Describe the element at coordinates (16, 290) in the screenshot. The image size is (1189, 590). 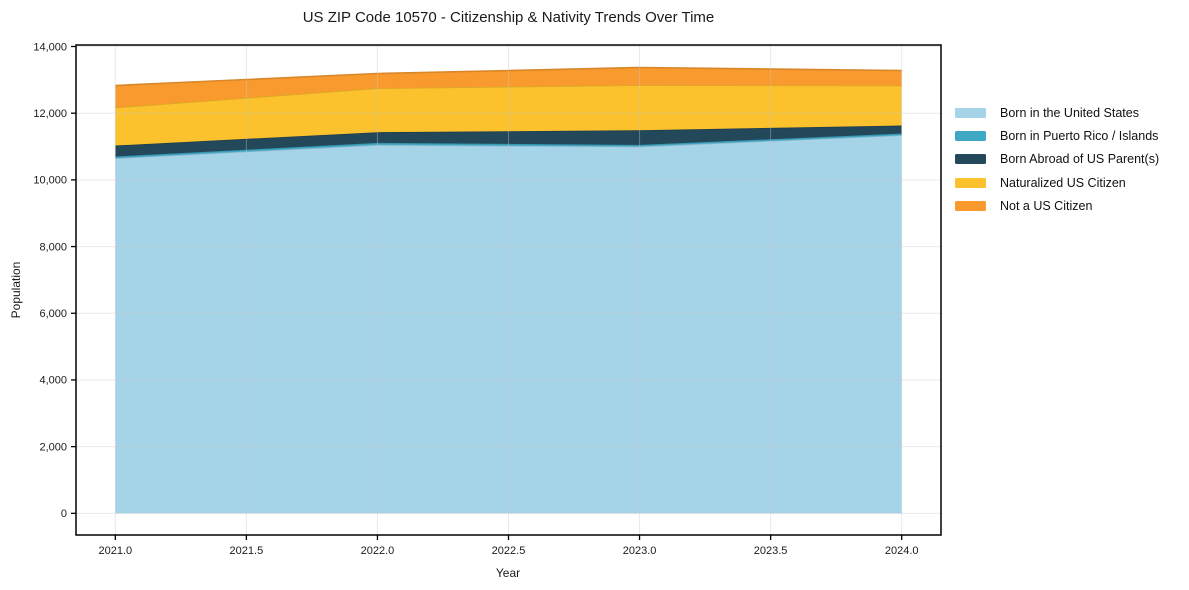
I see `y-axis-label: Population` at that location.